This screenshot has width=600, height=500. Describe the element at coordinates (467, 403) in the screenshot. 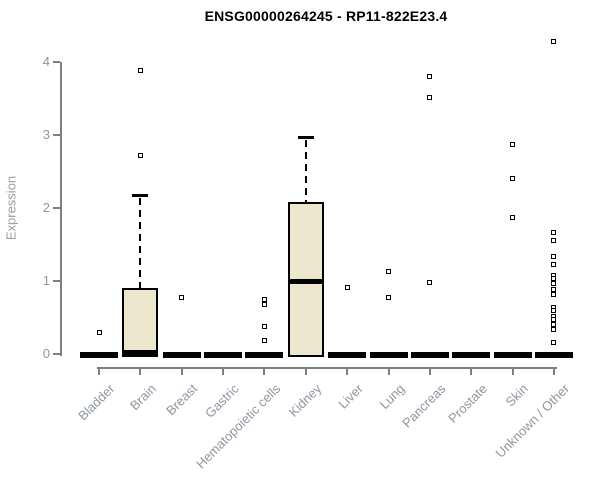

I see `x-tick-label: Prostate` at that location.